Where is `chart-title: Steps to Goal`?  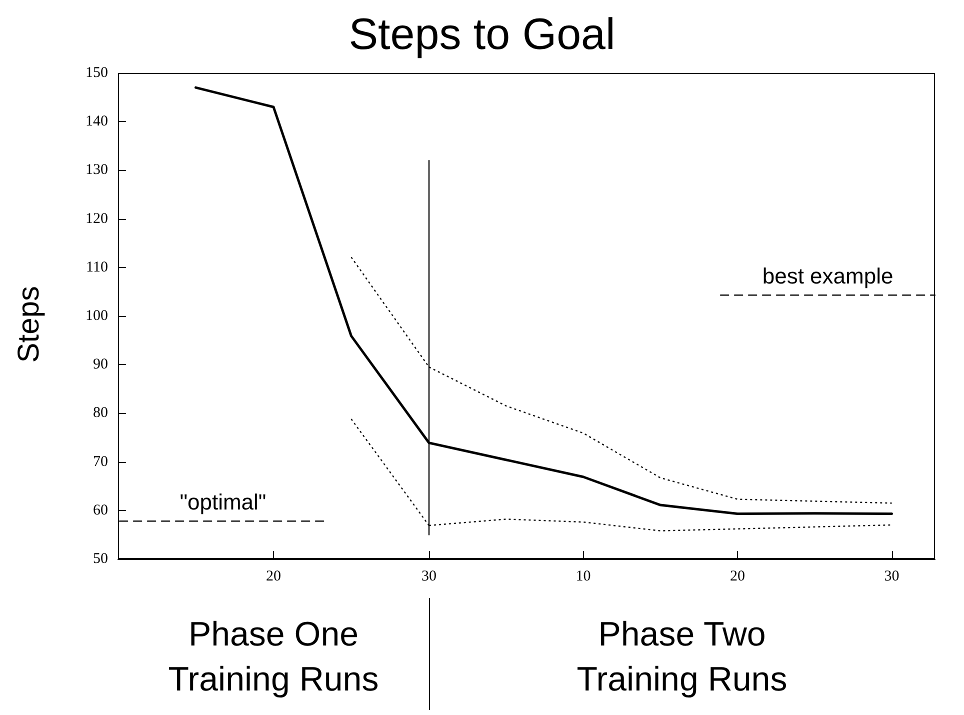
chart-title: Steps to Goal is located at coordinates (482, 35).